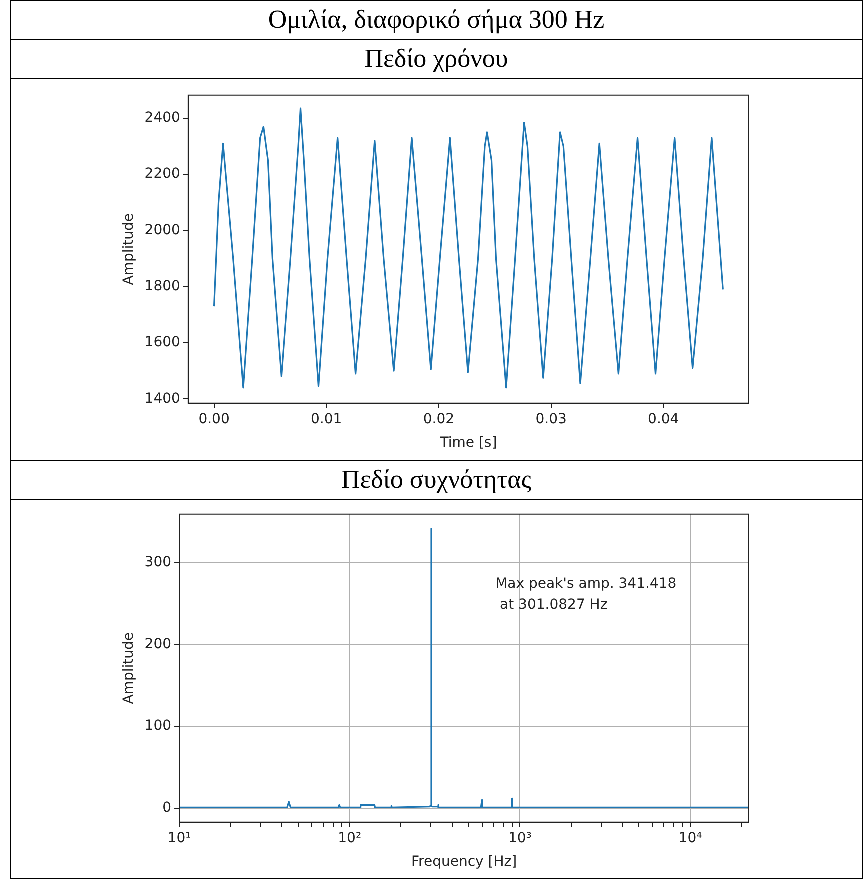  I want to click on y-tick-label: 1400, so click(162, 398).